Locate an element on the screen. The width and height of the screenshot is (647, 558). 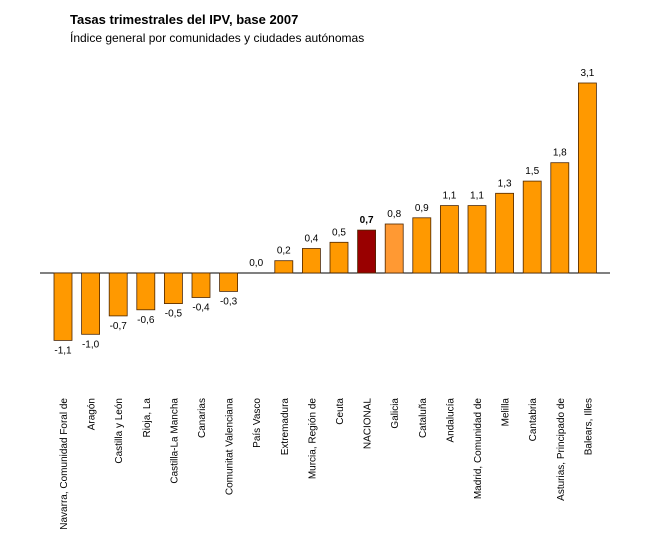
category-label: Asturias, Principado de is located at coordinates (561, 449).